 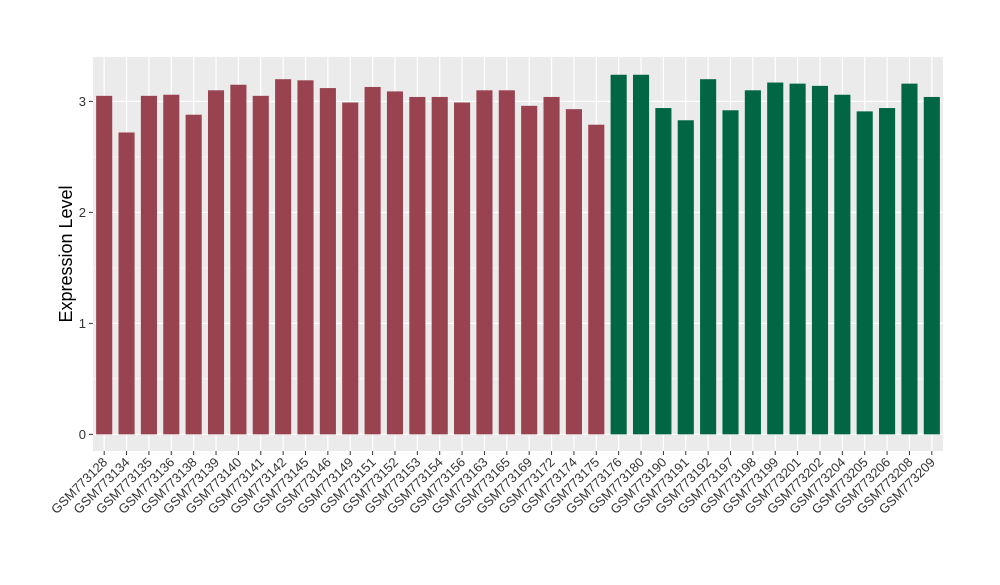 I want to click on bar-GSM773197, so click(x=730, y=272).